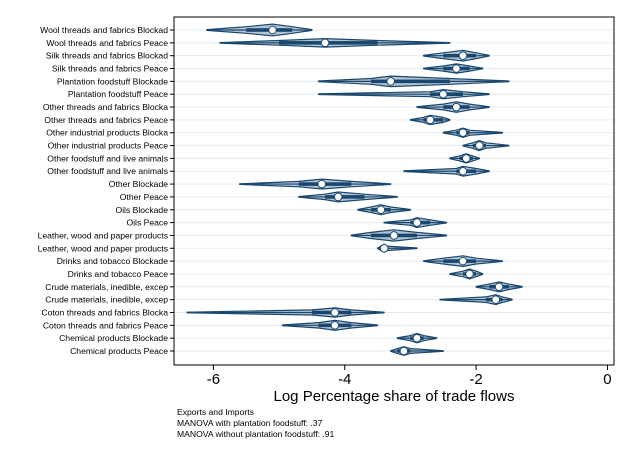  Describe the element at coordinates (108, 146) in the screenshot. I see `y-tick-label: Other industrial products Peace` at that location.